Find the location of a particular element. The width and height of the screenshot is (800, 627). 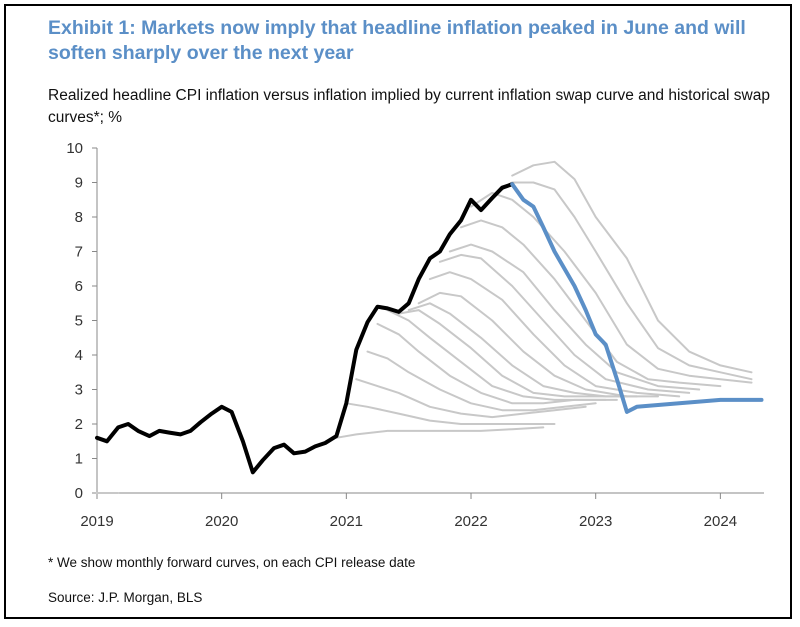

y-tick-label: 10 is located at coordinates (74, 148).